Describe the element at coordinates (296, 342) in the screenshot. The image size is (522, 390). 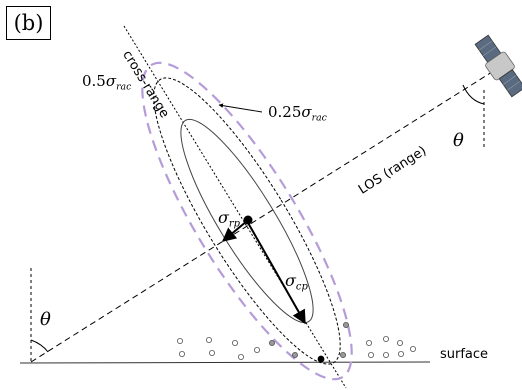
I see `surface-scatter` at that location.